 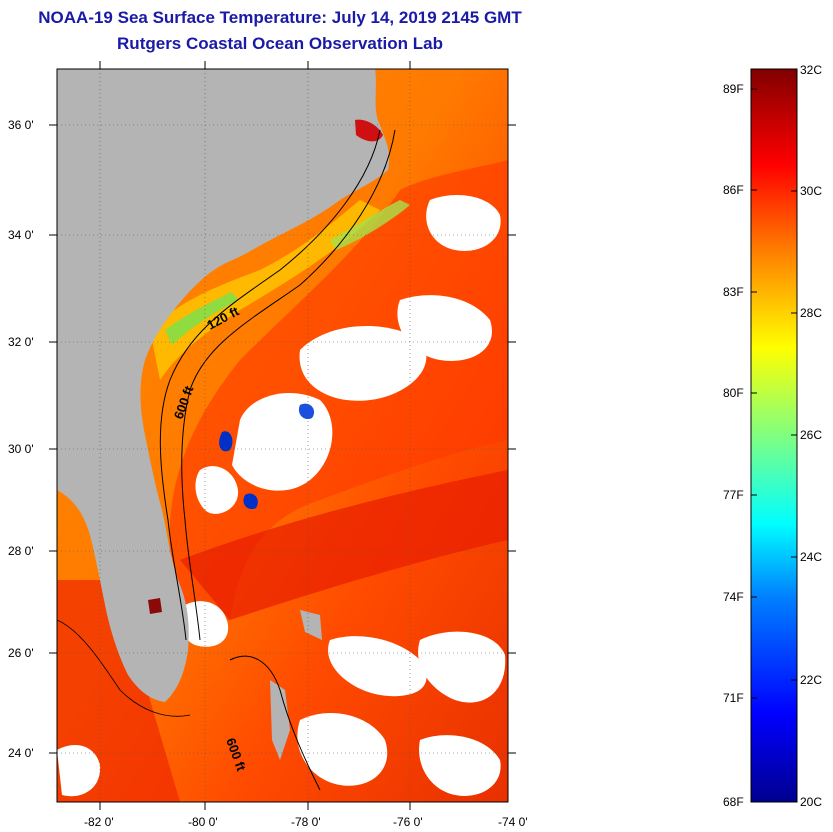 I want to click on colorbar-f-label: 83F, so click(x=733, y=292).